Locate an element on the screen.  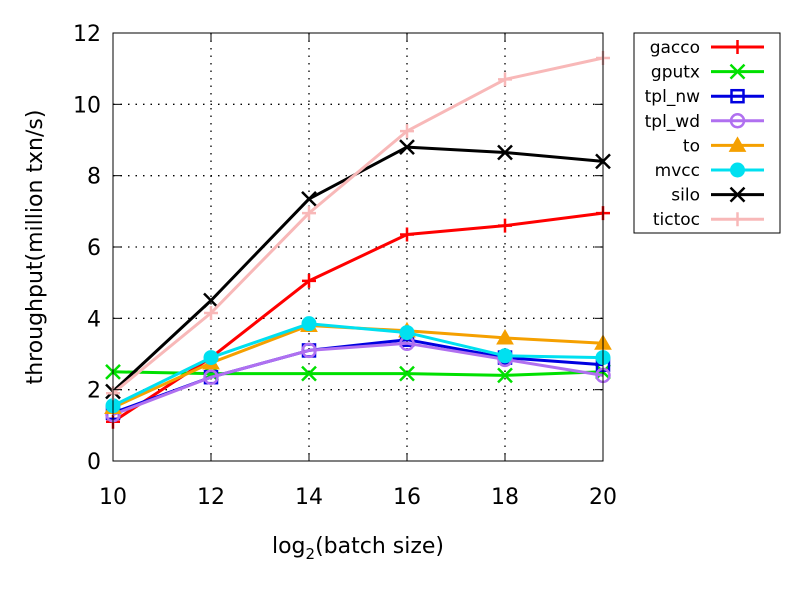
series-line-to is located at coordinates (358, 366).